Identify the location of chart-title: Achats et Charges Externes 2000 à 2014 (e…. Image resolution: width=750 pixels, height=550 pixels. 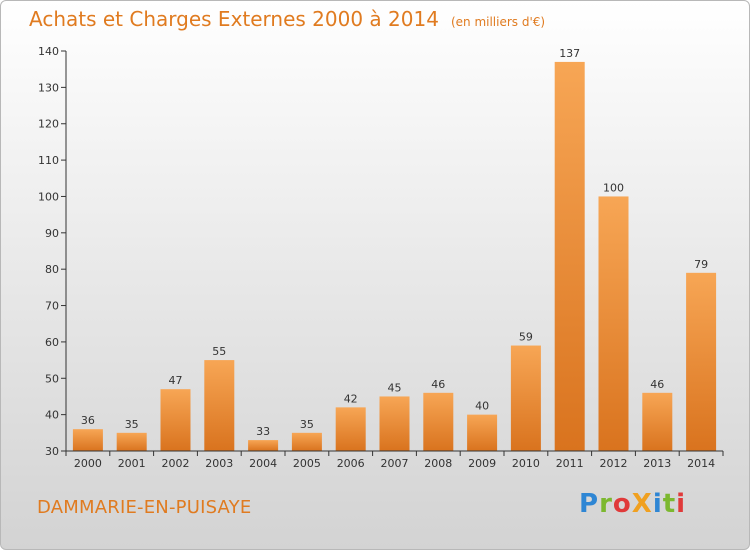
(287, 19).